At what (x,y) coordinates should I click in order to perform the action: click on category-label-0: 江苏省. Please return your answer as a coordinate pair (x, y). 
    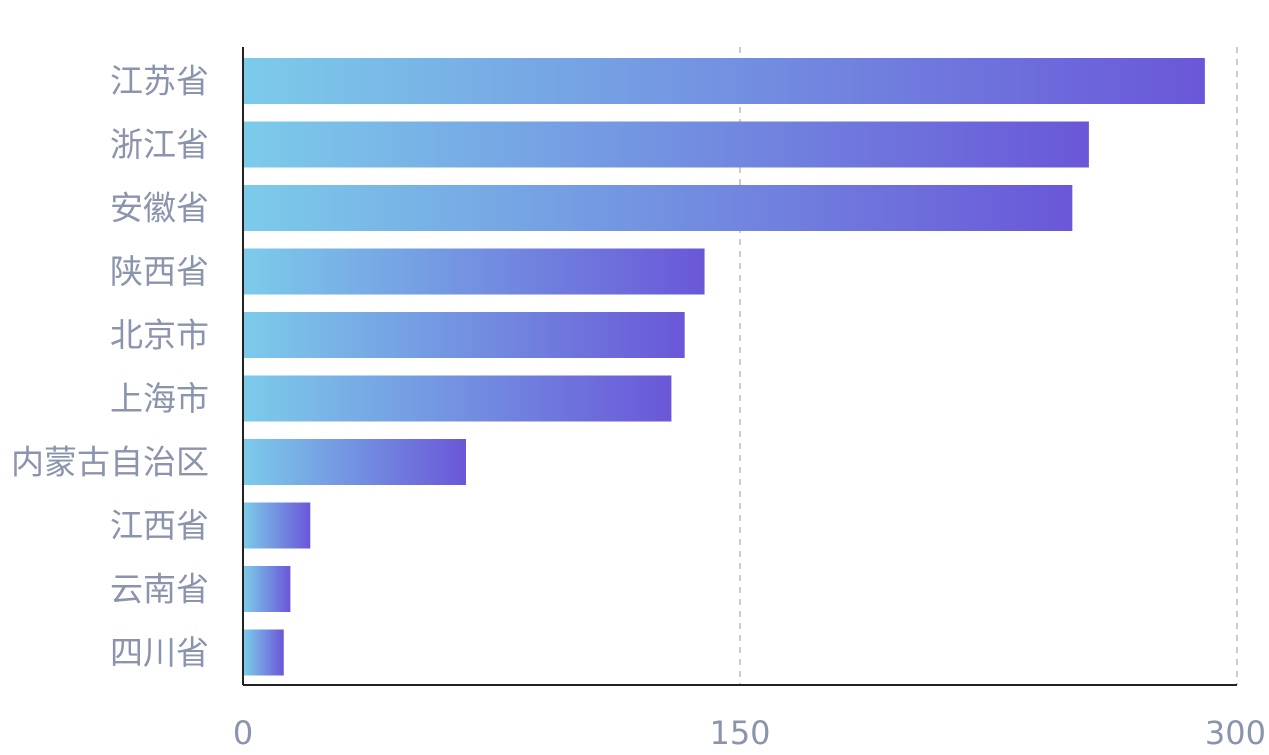
    Looking at the image, I should click on (159, 81).